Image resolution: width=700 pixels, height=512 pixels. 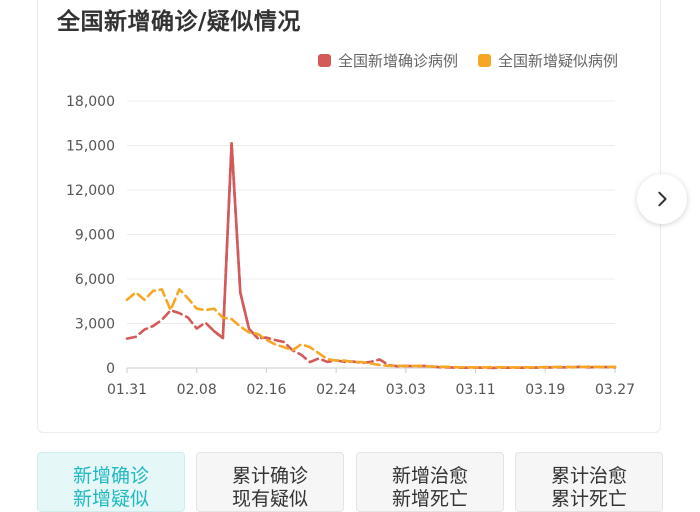 I want to click on y-tick-label: 15,000, so click(x=90, y=147).